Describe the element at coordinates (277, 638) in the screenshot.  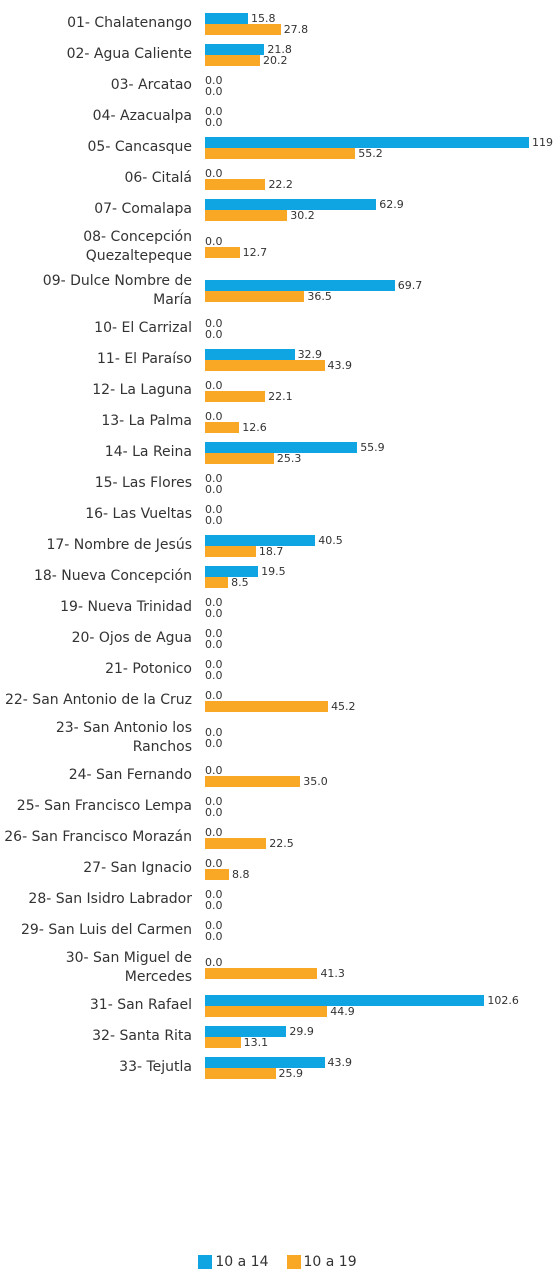
I see `category-row: 20- Ojos de Agua 0.0 0.0` at that location.